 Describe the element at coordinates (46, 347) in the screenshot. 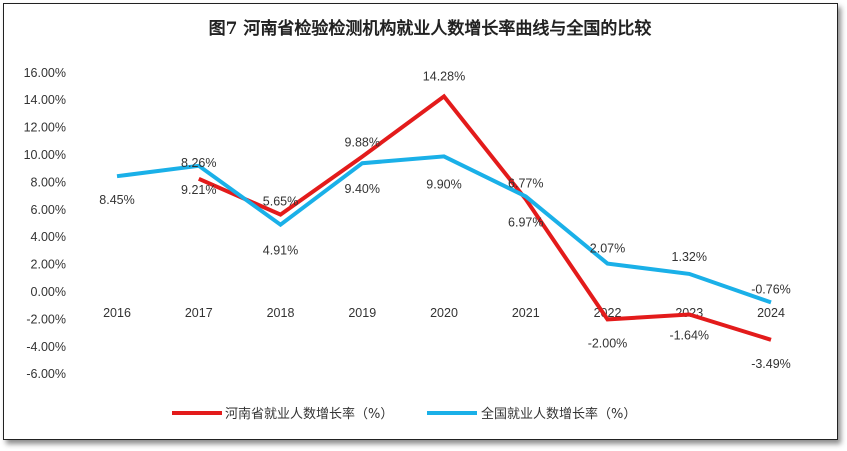

I see `y-tick-label: -4.00%` at that location.